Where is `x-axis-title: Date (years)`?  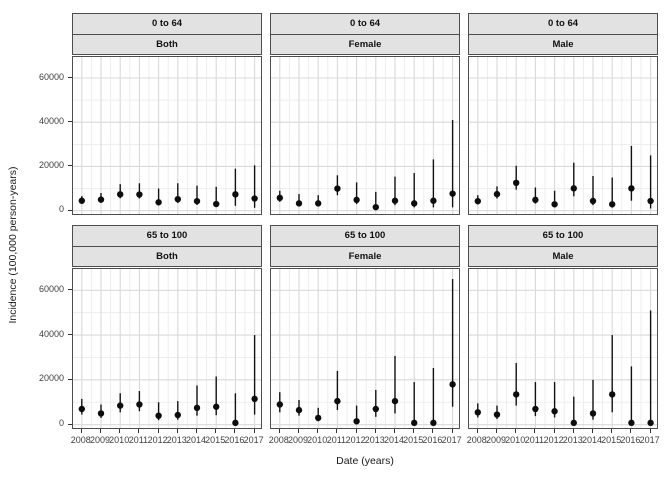 x-axis-title: Date (years) is located at coordinates (365, 461).